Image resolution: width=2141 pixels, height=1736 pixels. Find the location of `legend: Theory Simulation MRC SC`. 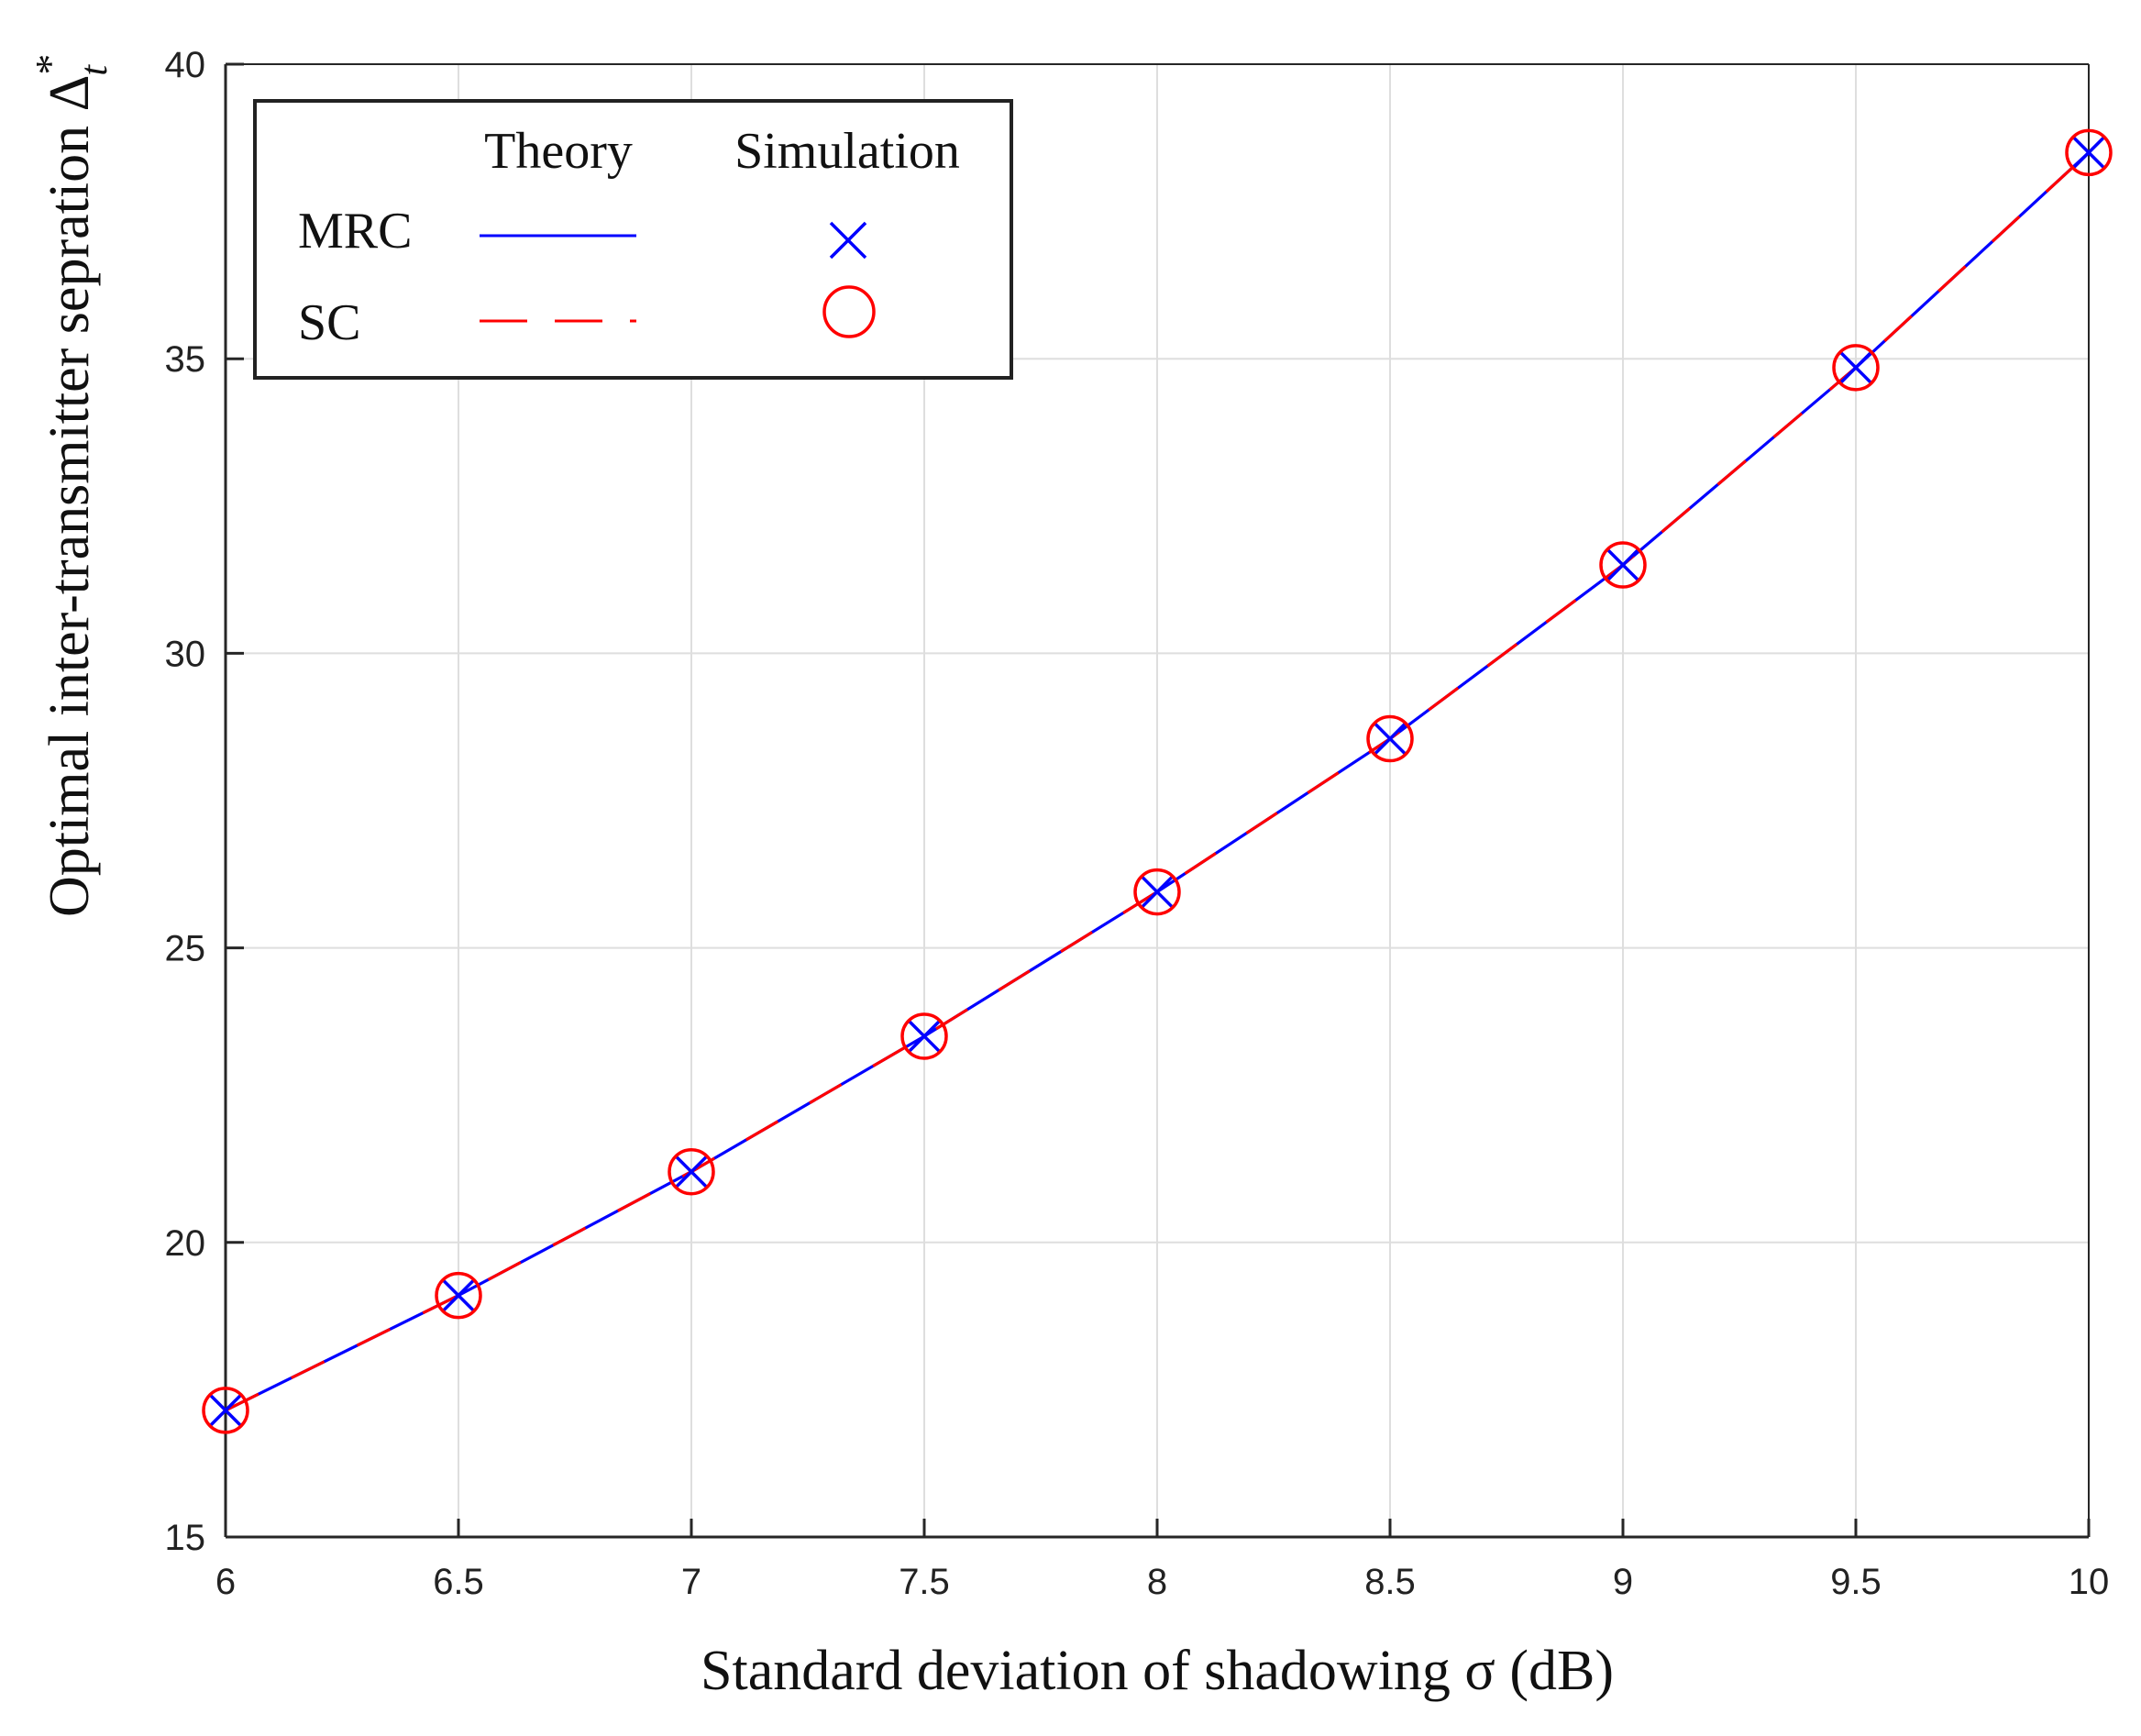

legend: Theory Simulation MRC SC is located at coordinates (633, 239).